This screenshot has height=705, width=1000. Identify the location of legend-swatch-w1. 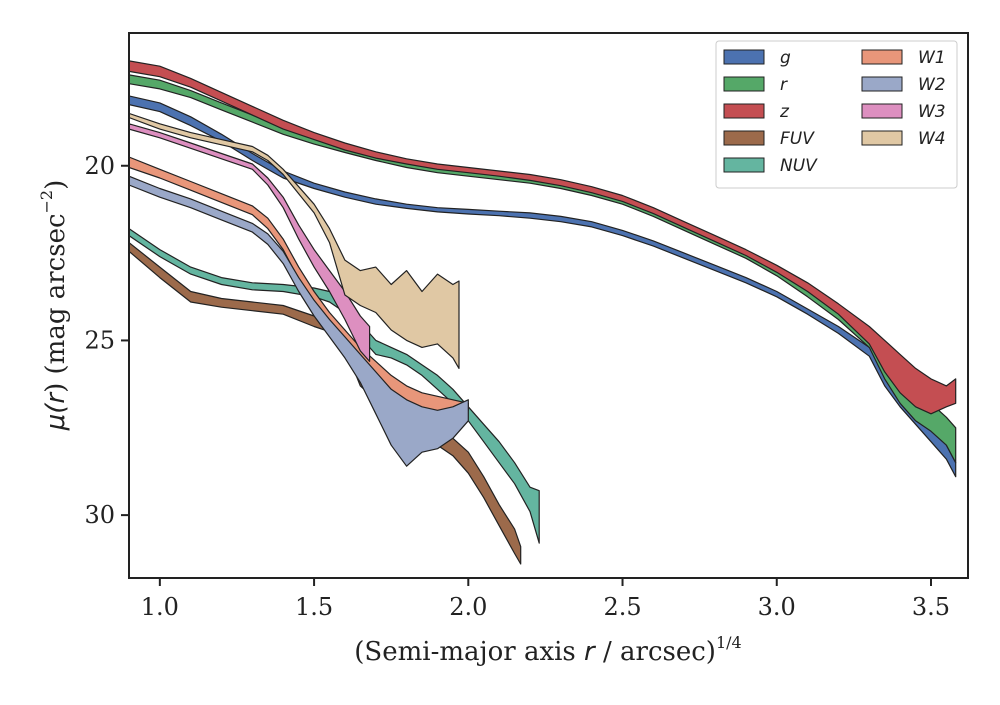
(882, 57).